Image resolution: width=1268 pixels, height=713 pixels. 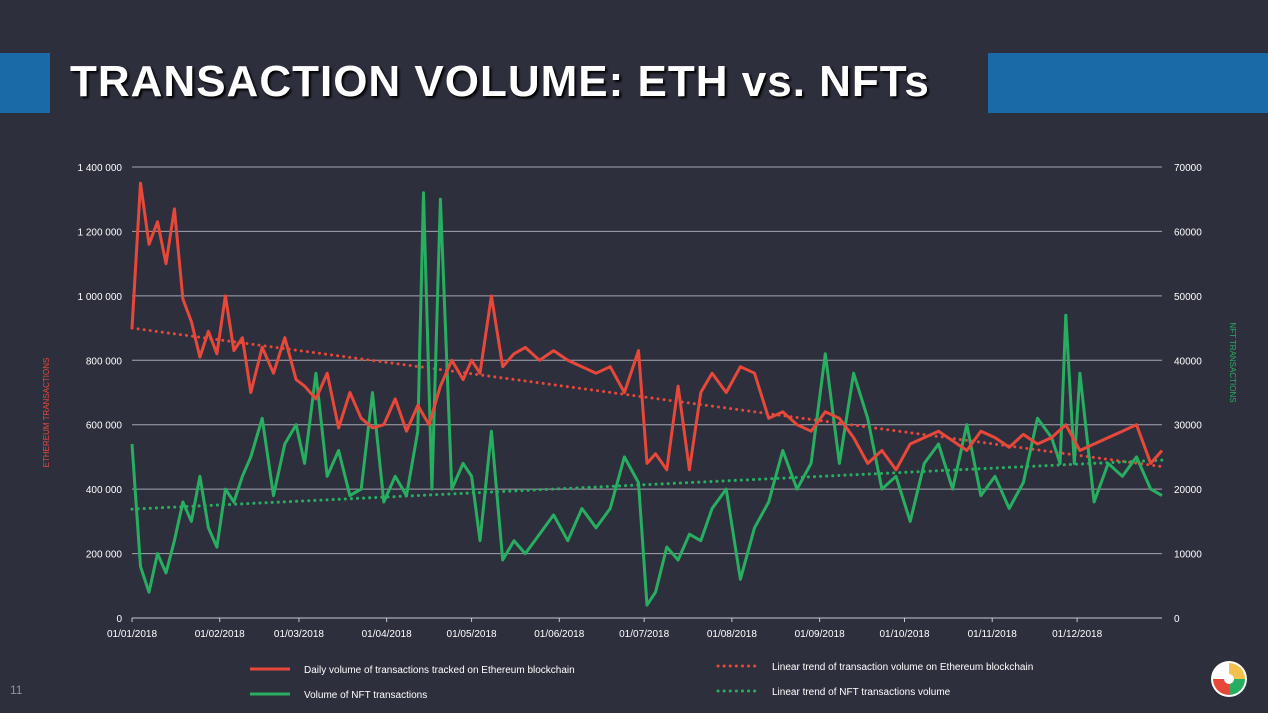 What do you see at coordinates (1177, 619) in the screenshot?
I see `y2-tick-label: 0` at bounding box center [1177, 619].